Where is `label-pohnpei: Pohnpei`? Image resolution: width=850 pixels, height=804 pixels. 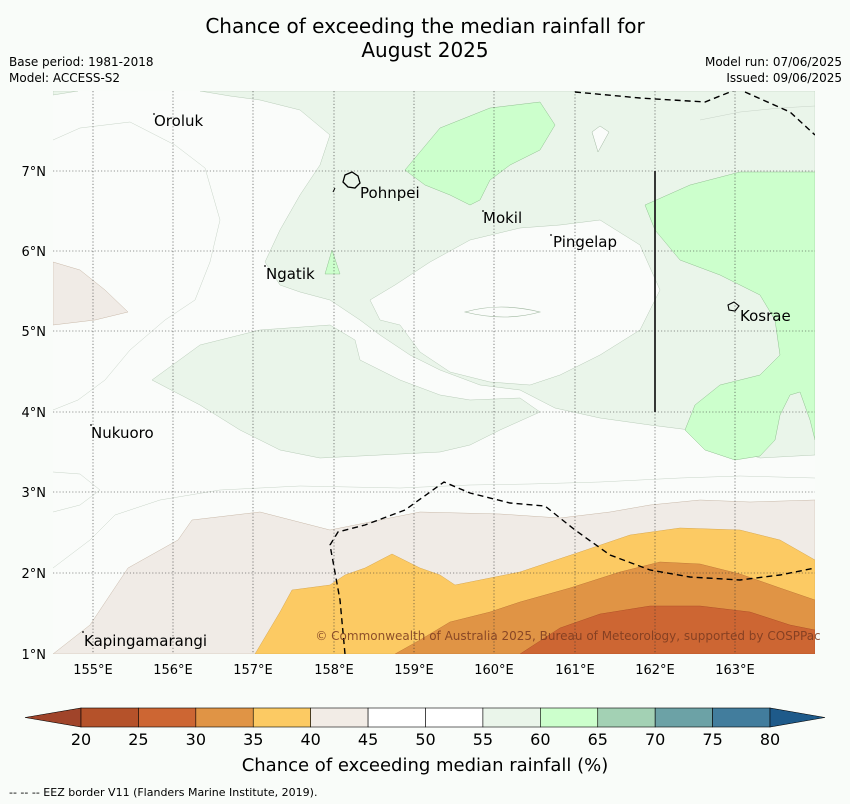
label-pohnpei: Pohnpei is located at coordinates (390, 193).